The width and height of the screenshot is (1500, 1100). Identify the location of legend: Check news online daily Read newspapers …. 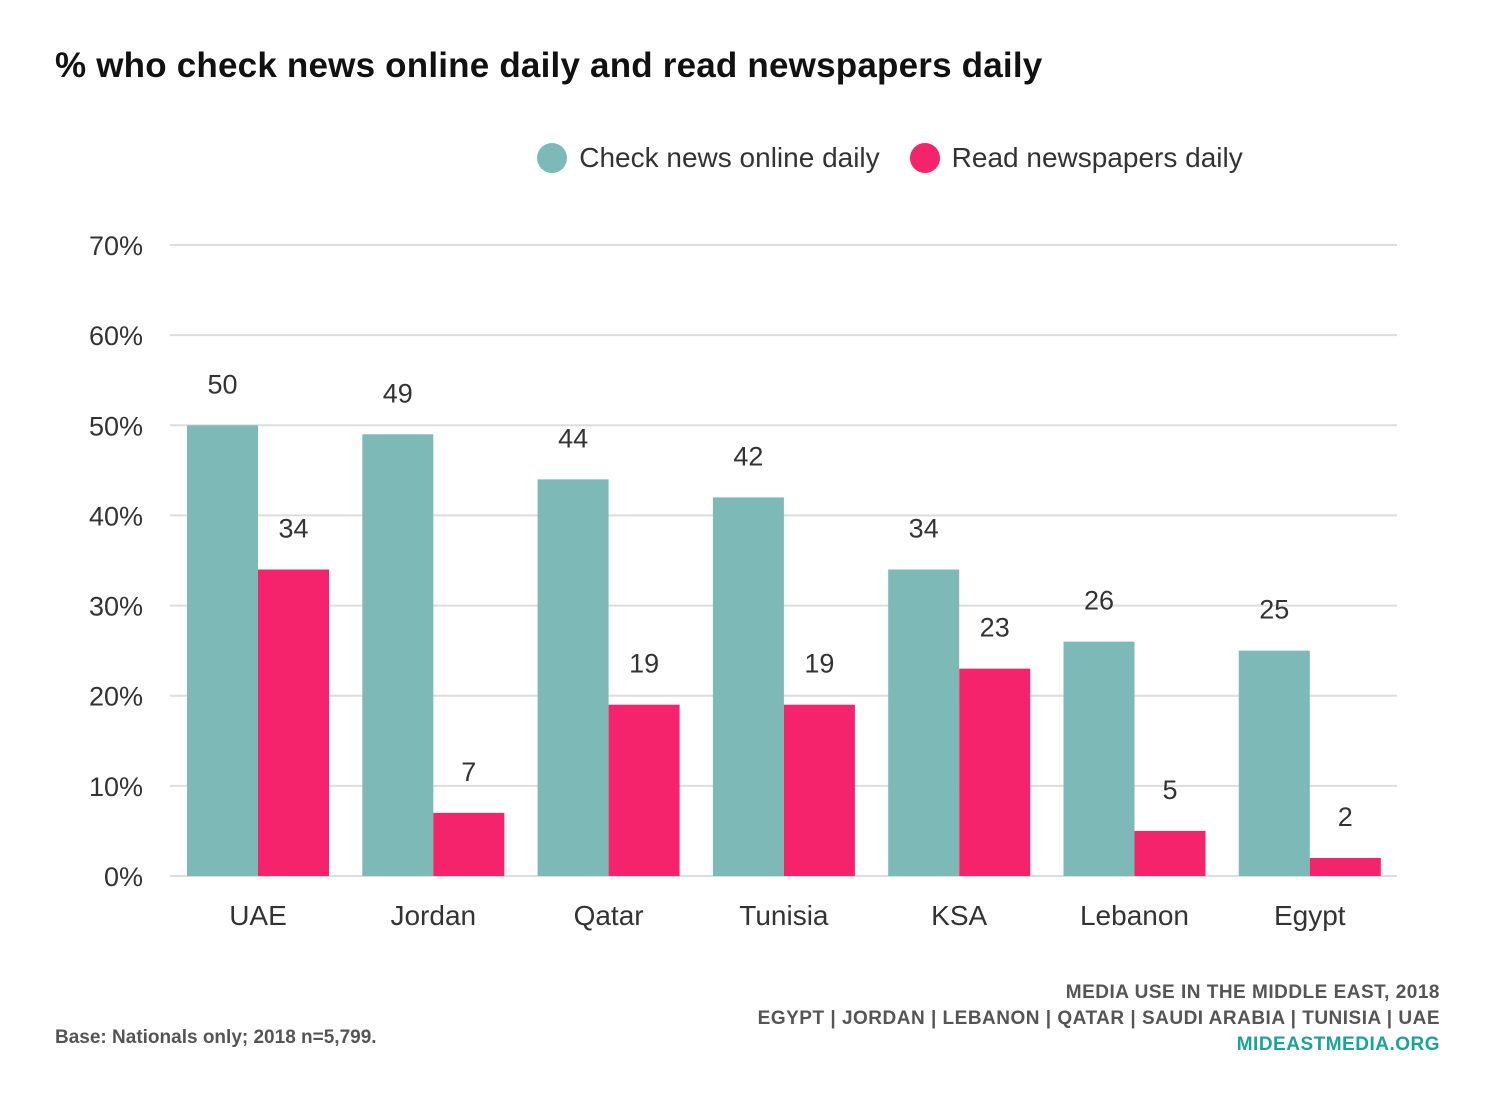
(750, 158).